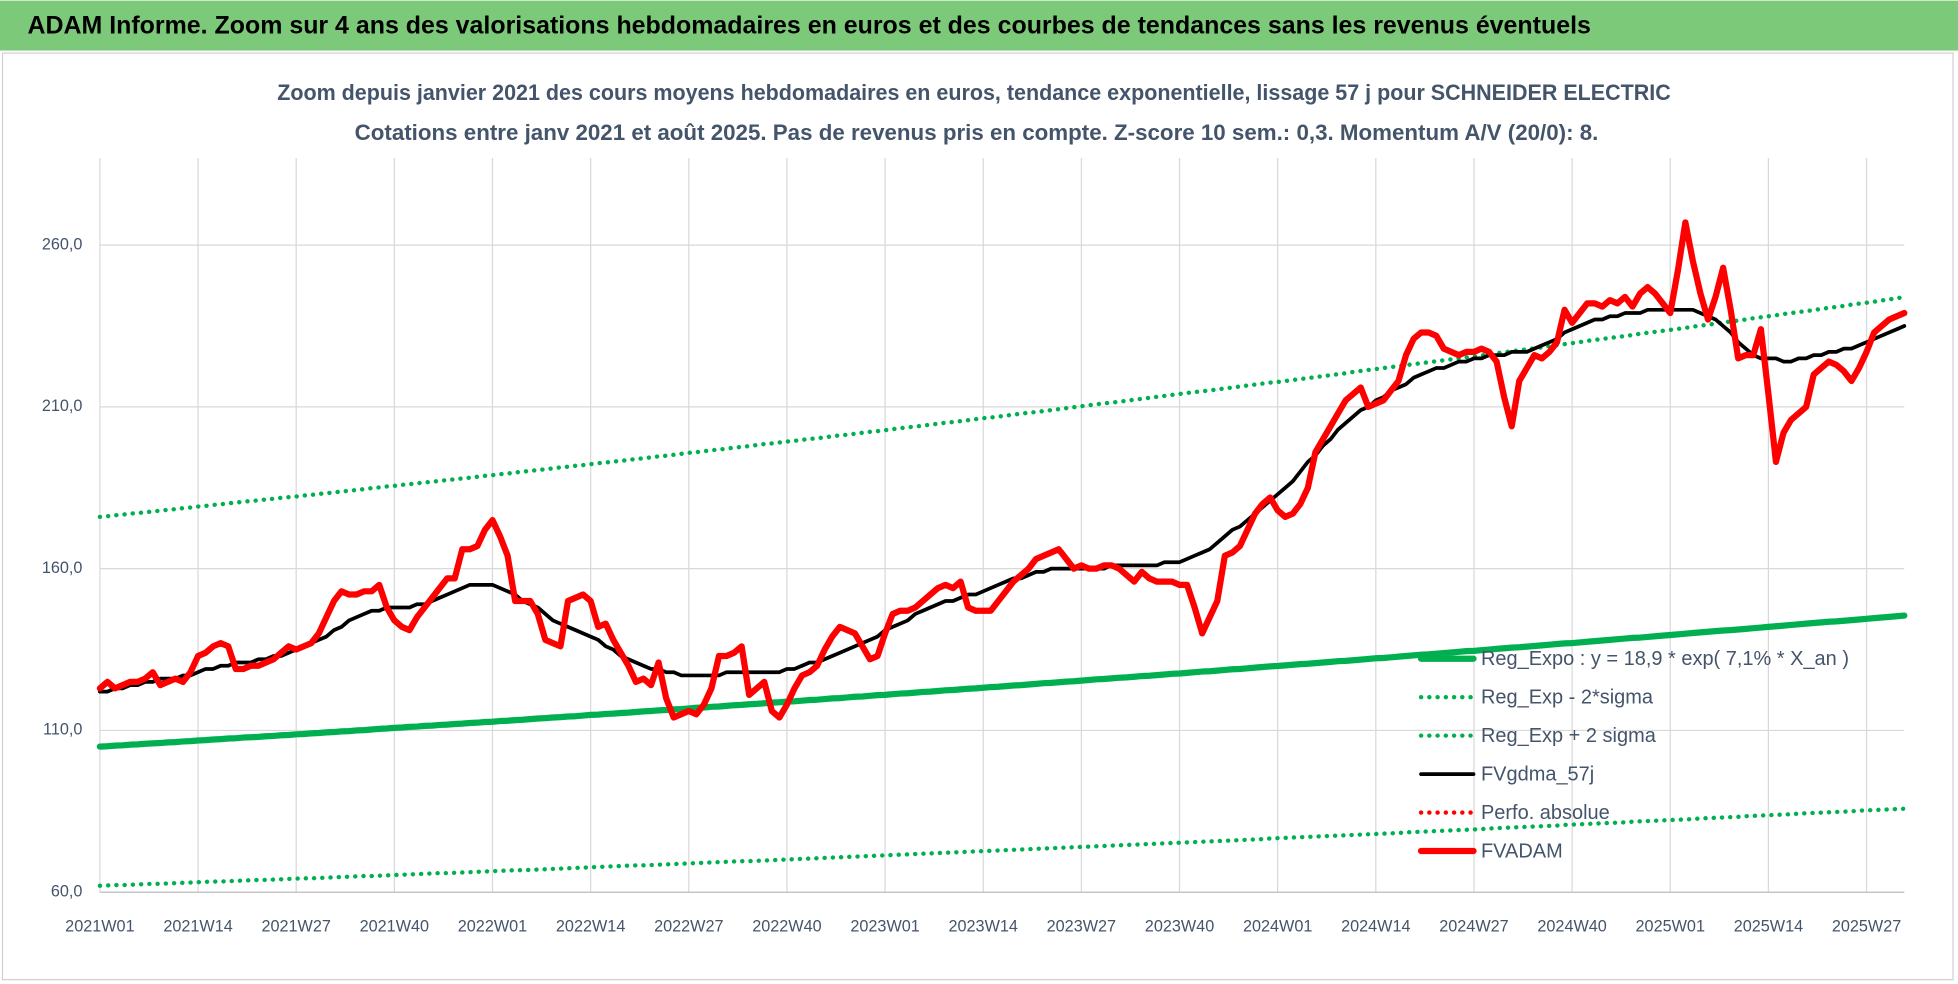  Describe the element at coordinates (1473, 926) in the screenshot. I see `x-tick-label: 2024W27` at that location.